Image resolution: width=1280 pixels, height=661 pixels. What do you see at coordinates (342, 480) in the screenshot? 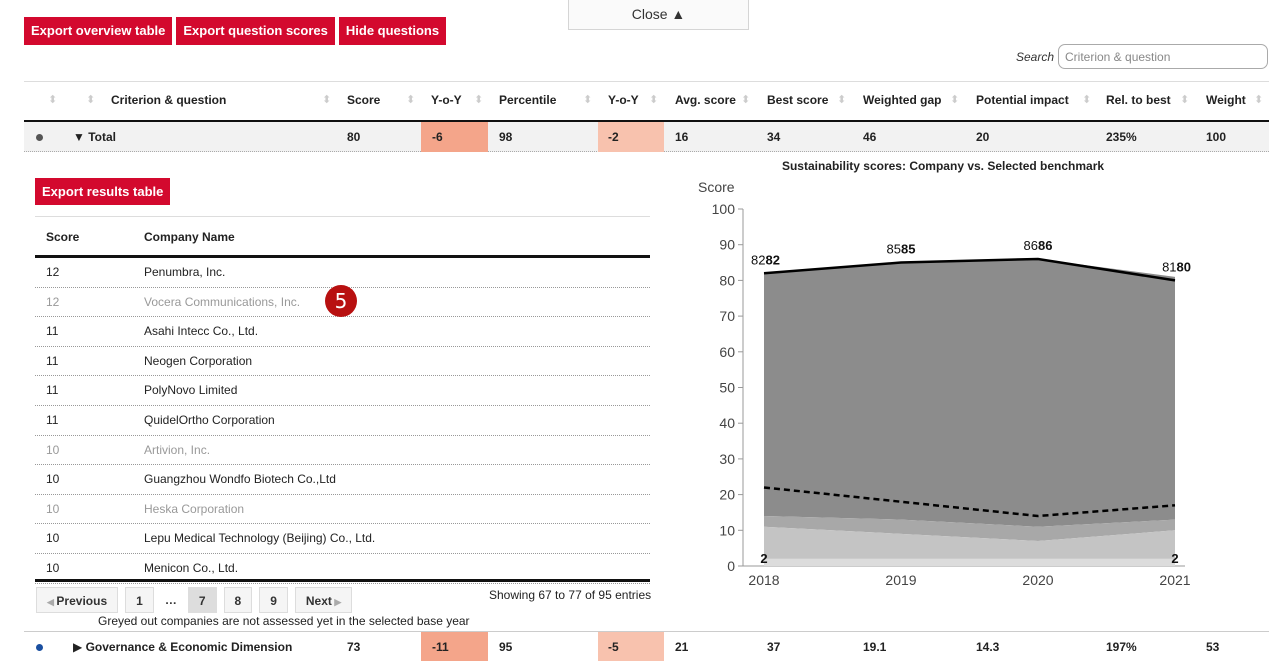
I see `table-row: 10 Guangzhou Wondfo Biotech Co.,Ltd` at bounding box center [342, 480].